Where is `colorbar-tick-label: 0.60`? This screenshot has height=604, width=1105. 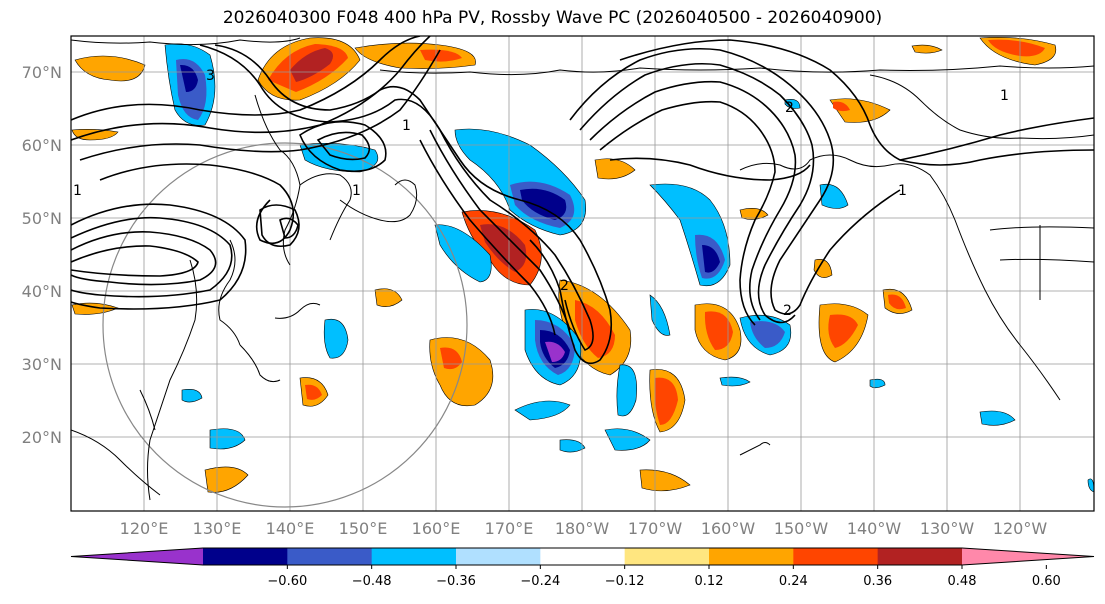
colorbar-tick-label: 0.60 is located at coordinates (1046, 581).